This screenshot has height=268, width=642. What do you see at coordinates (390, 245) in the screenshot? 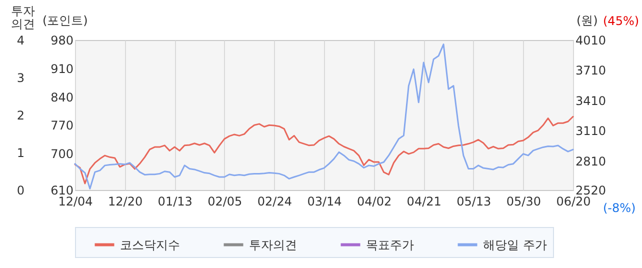
I see `legend-label: 목표주가` at bounding box center [390, 245].